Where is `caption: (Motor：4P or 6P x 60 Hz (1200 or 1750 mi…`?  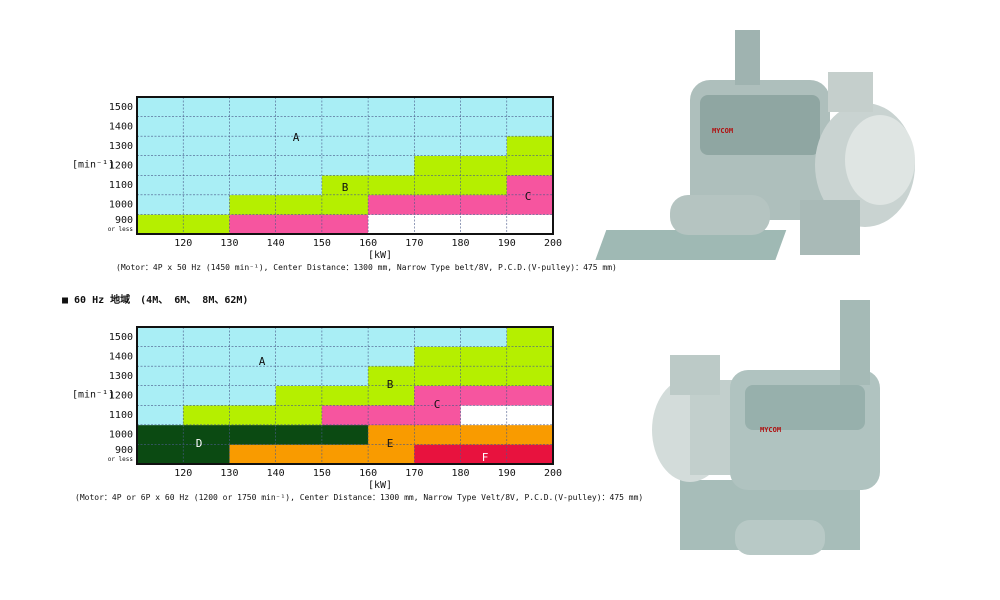 caption: (Motor：4P or 6P x 60 Hz (1200 or 1750 mi… is located at coordinates (359, 497).